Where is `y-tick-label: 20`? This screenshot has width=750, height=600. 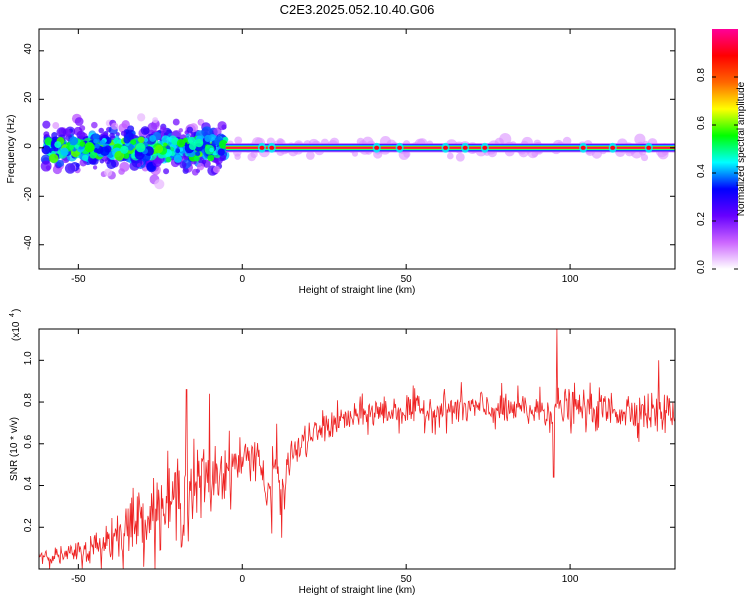 y-tick-label: 20 is located at coordinates (28, 97).